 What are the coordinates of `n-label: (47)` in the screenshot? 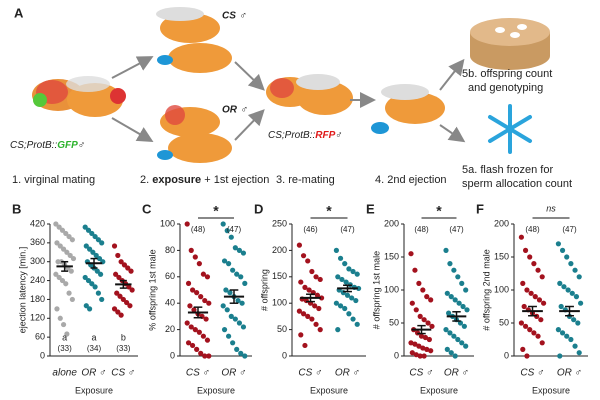 It's located at (347, 229).